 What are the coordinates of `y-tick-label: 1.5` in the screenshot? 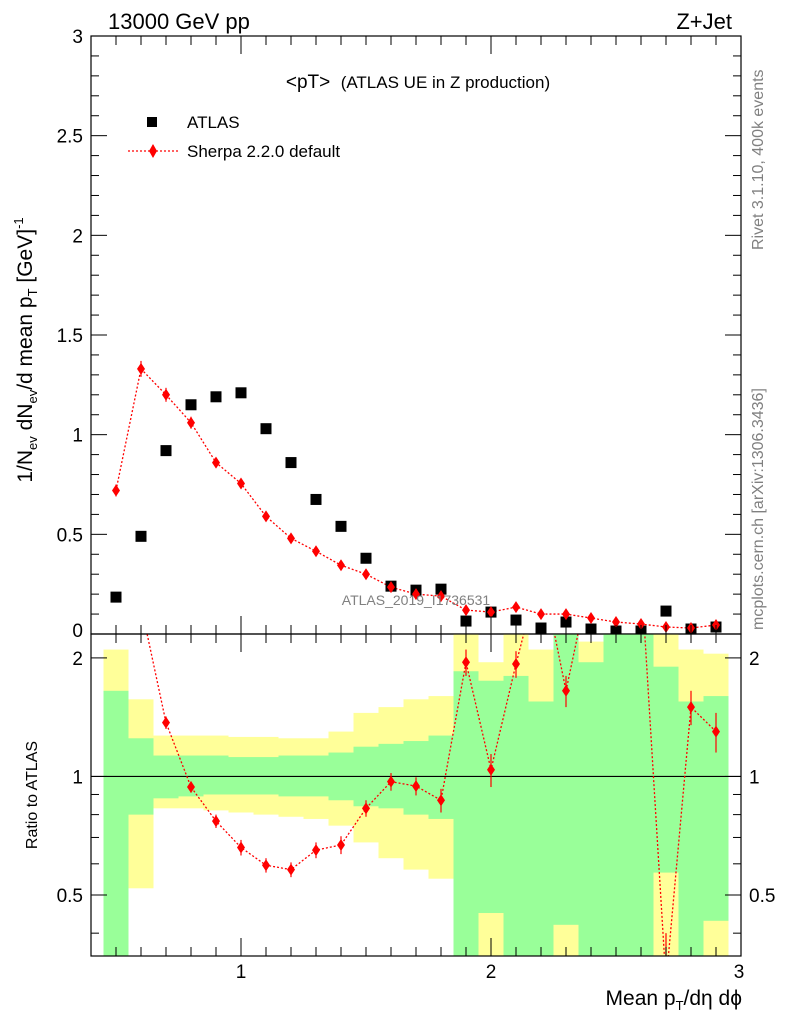 It's located at (70, 336).